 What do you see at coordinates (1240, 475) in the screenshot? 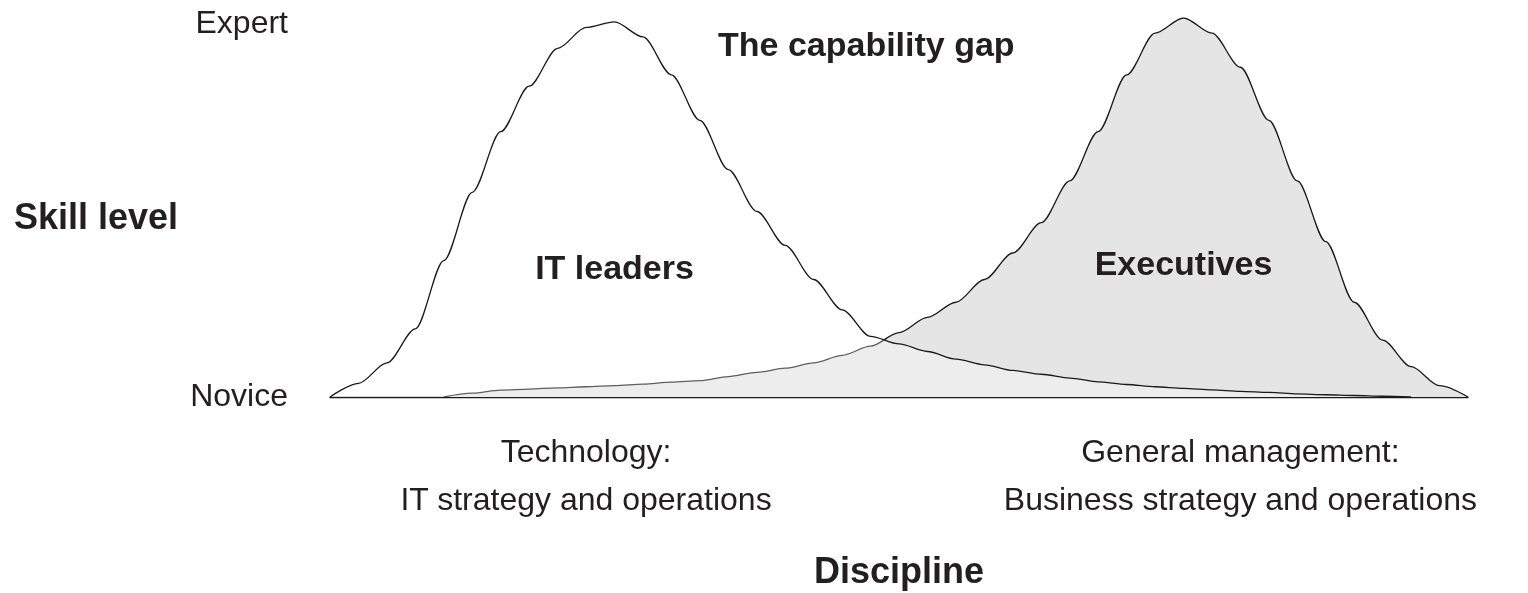
I see `x-tick-label: General management: Business strategy and operations` at bounding box center [1240, 475].